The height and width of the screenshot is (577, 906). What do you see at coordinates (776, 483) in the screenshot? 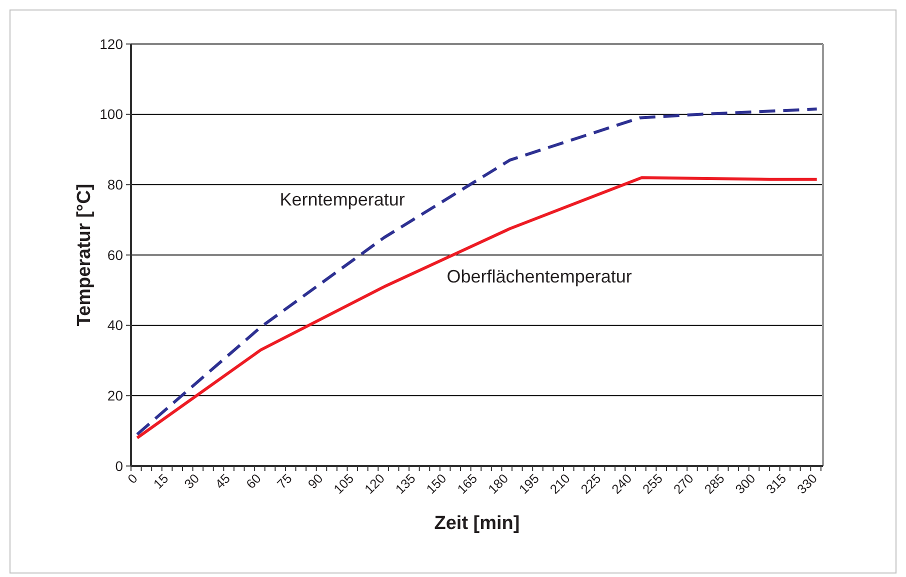
I see `x-tick-label: 315` at bounding box center [776, 483].